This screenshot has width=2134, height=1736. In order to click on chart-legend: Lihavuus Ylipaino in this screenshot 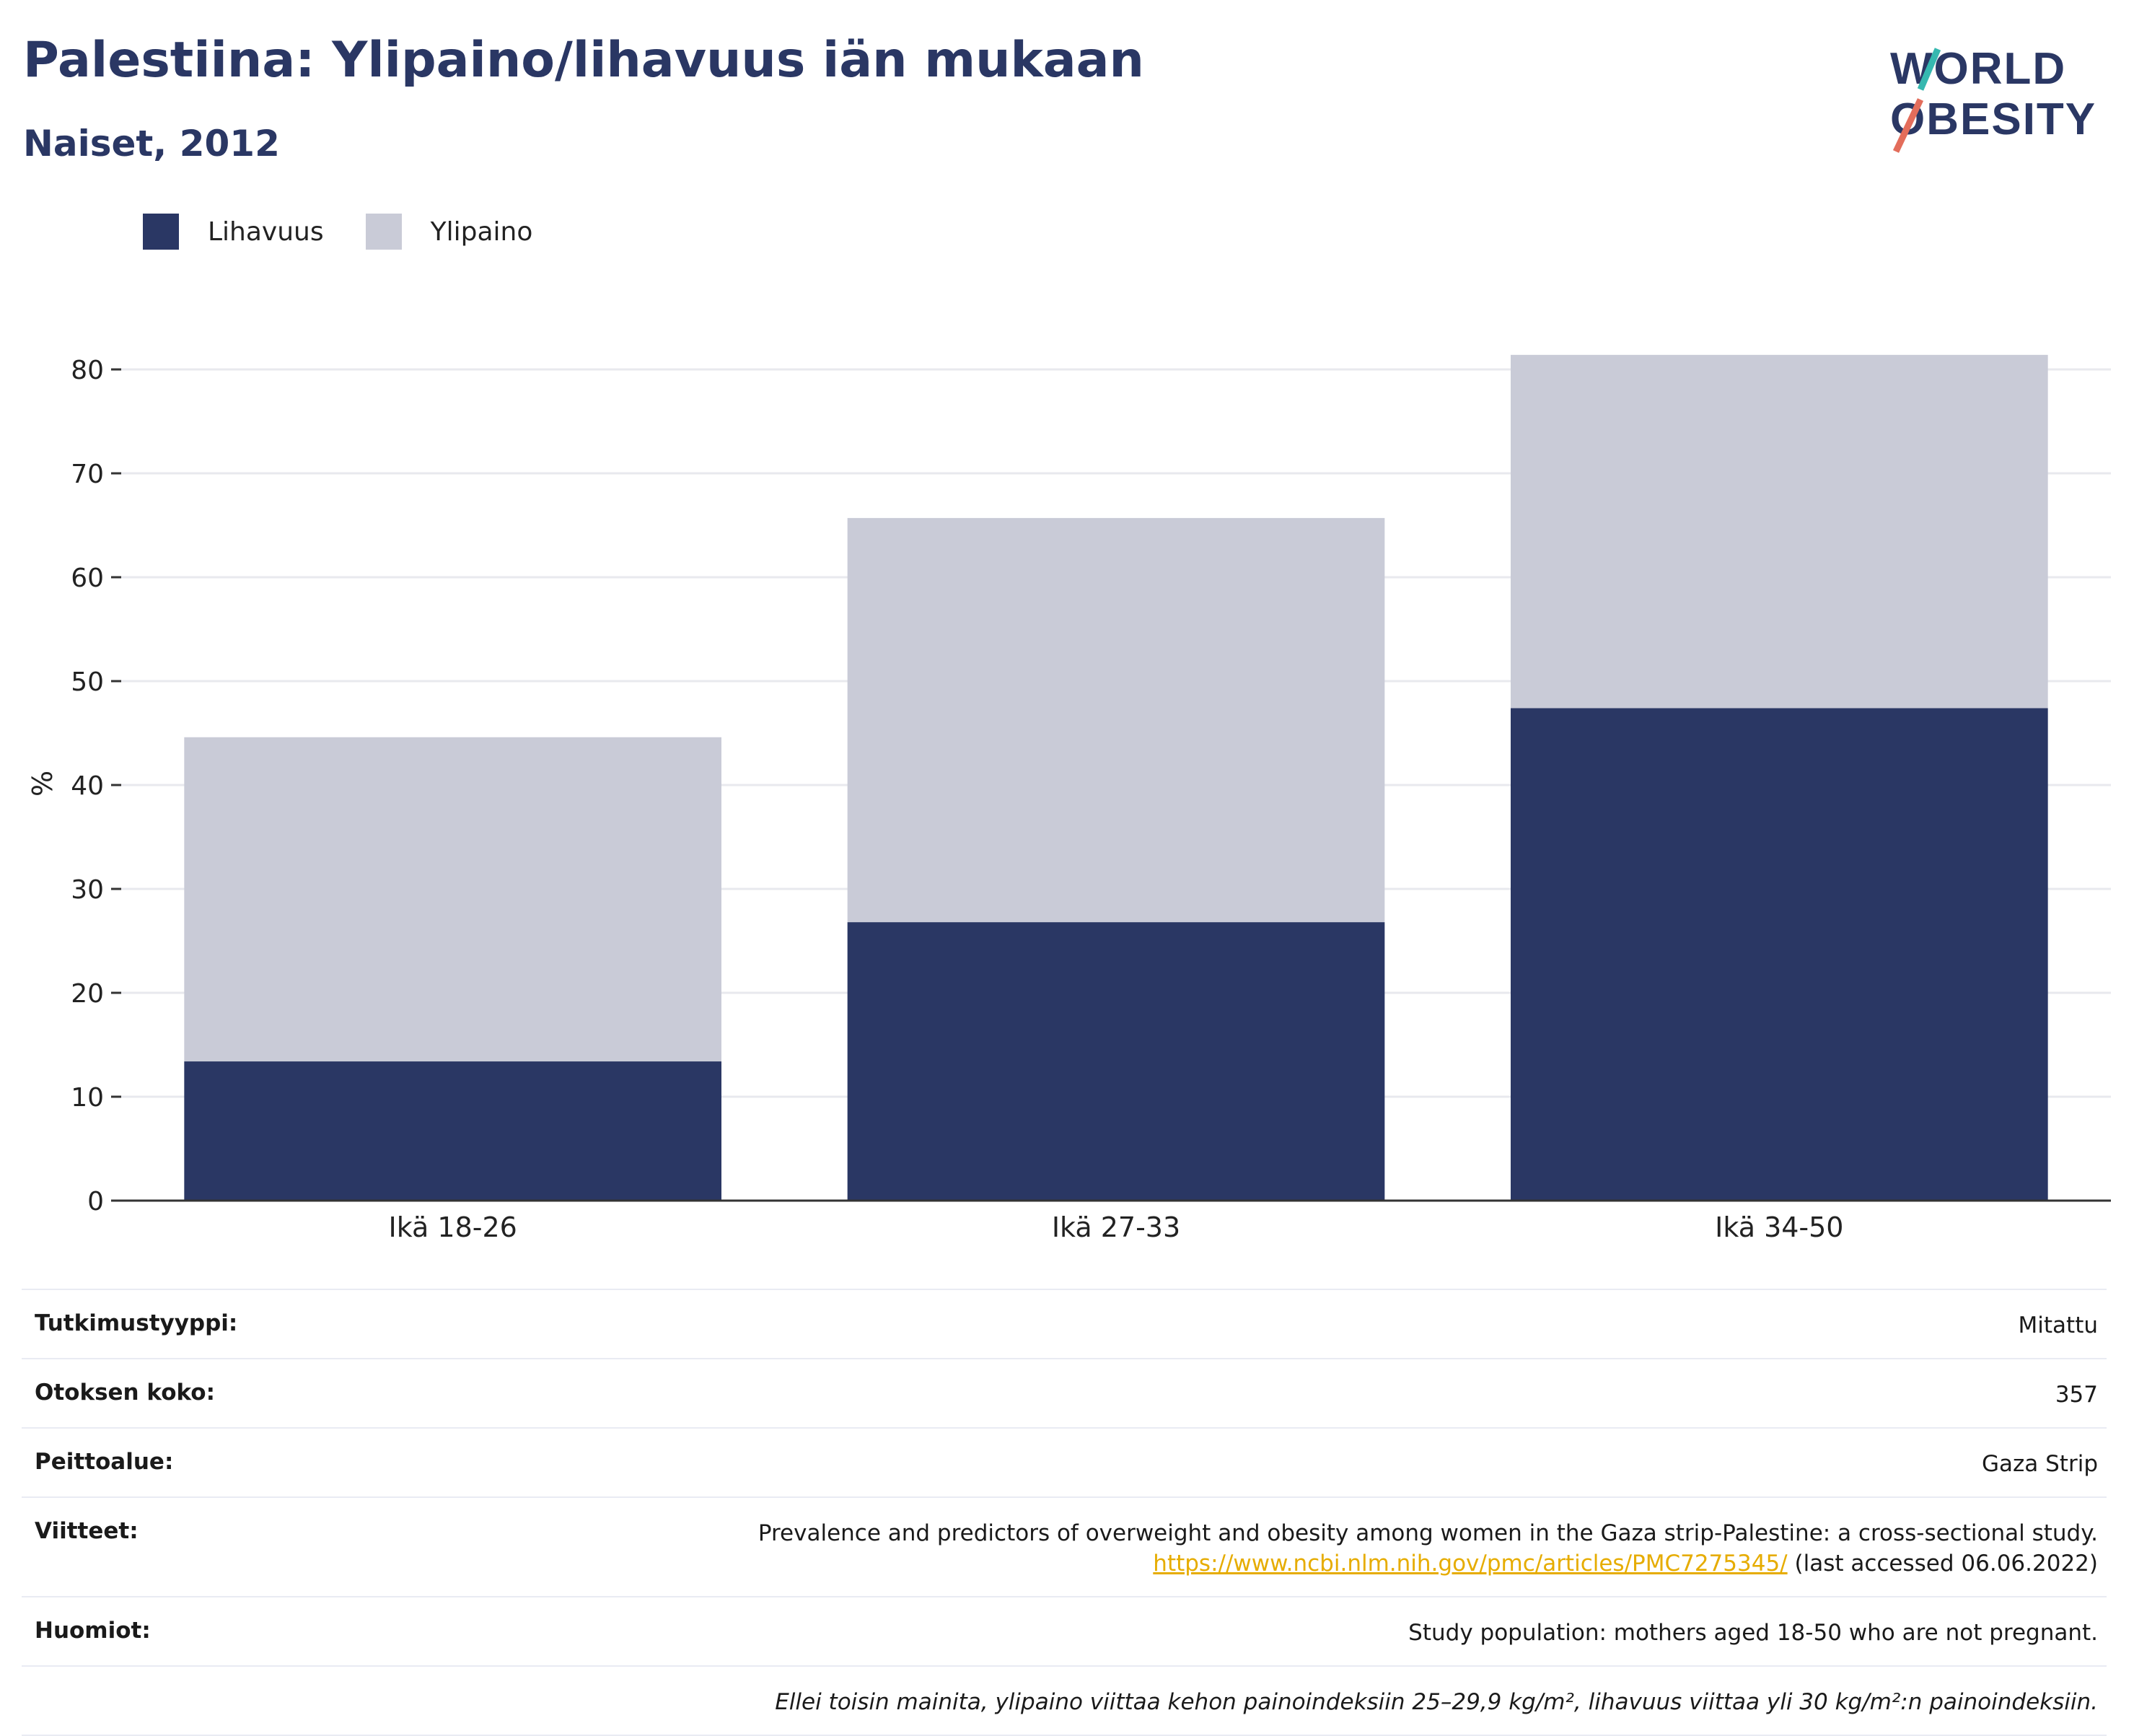, I will do `click(358, 232)`.